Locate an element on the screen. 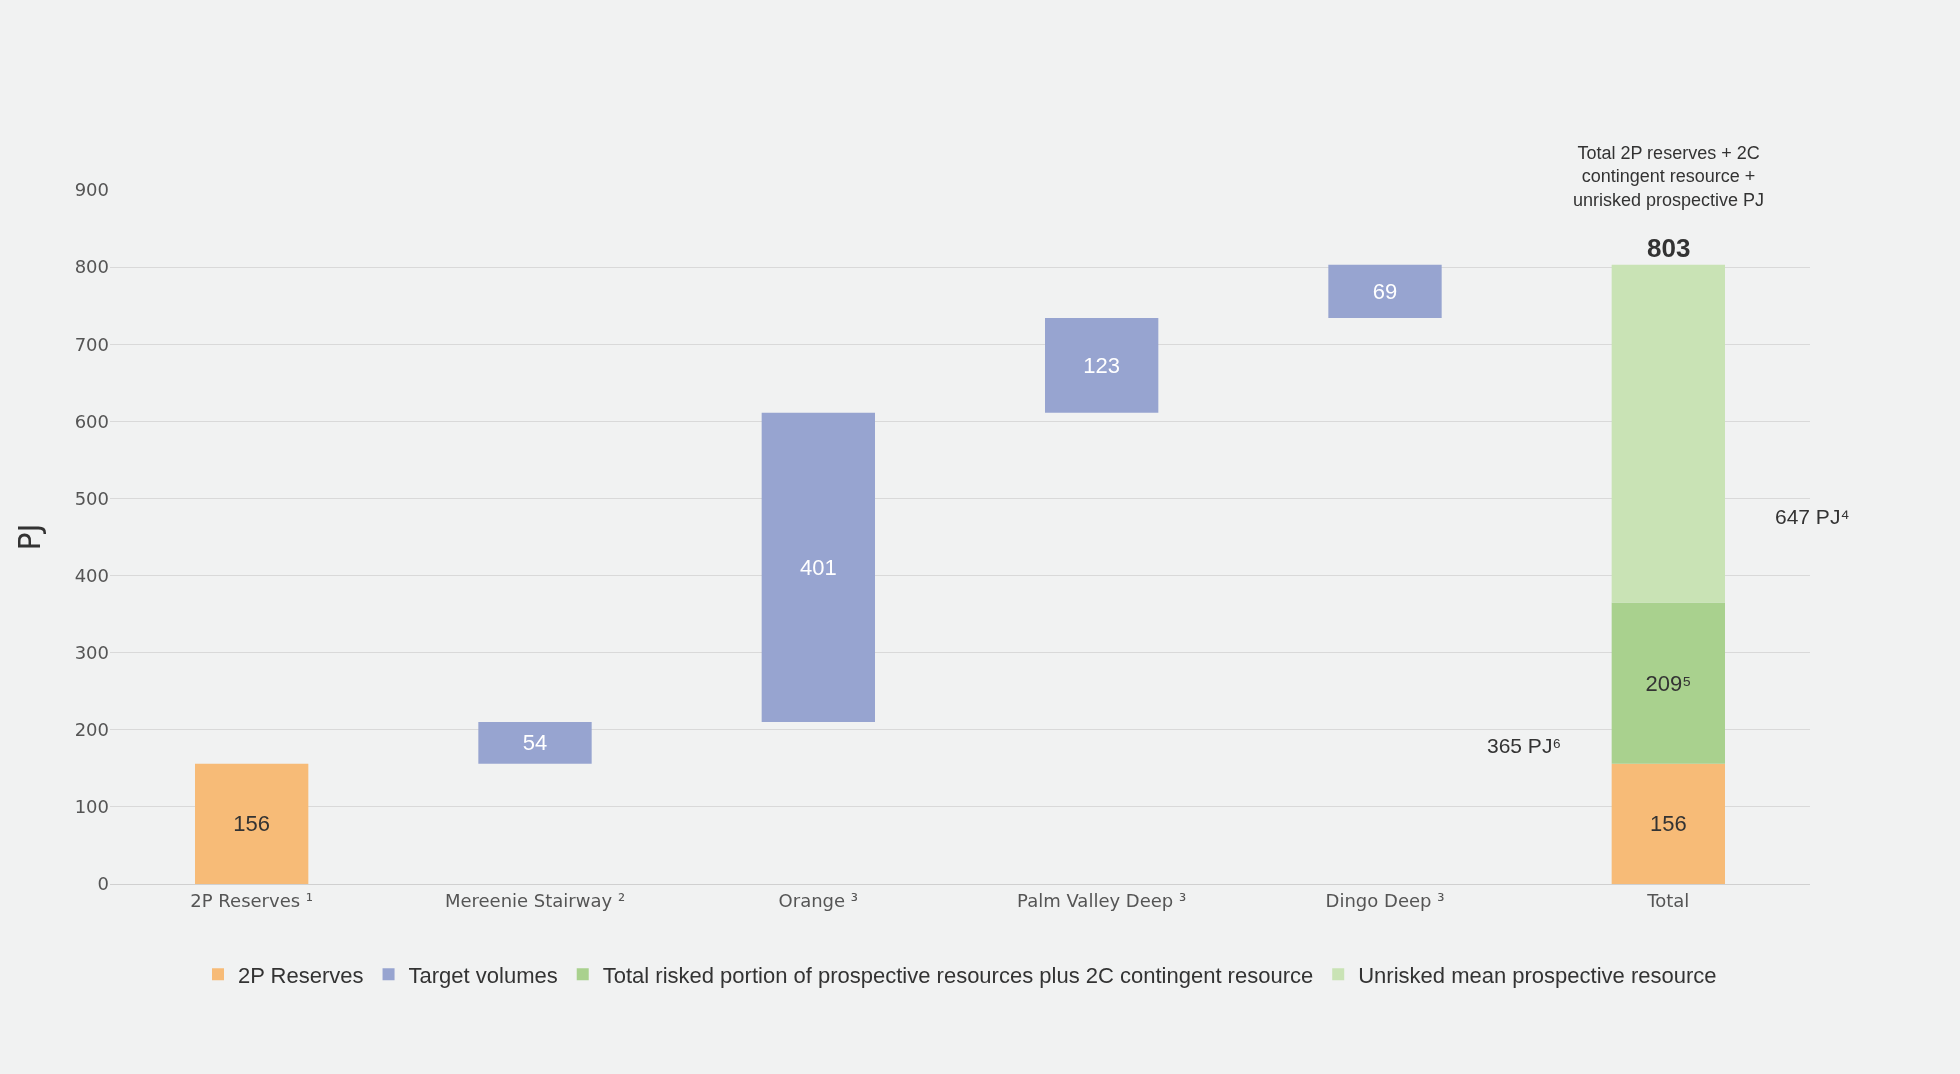 This screenshot has width=1960, height=1074. x-tick-label: 2P Reserves ¹ is located at coordinates (252, 900).